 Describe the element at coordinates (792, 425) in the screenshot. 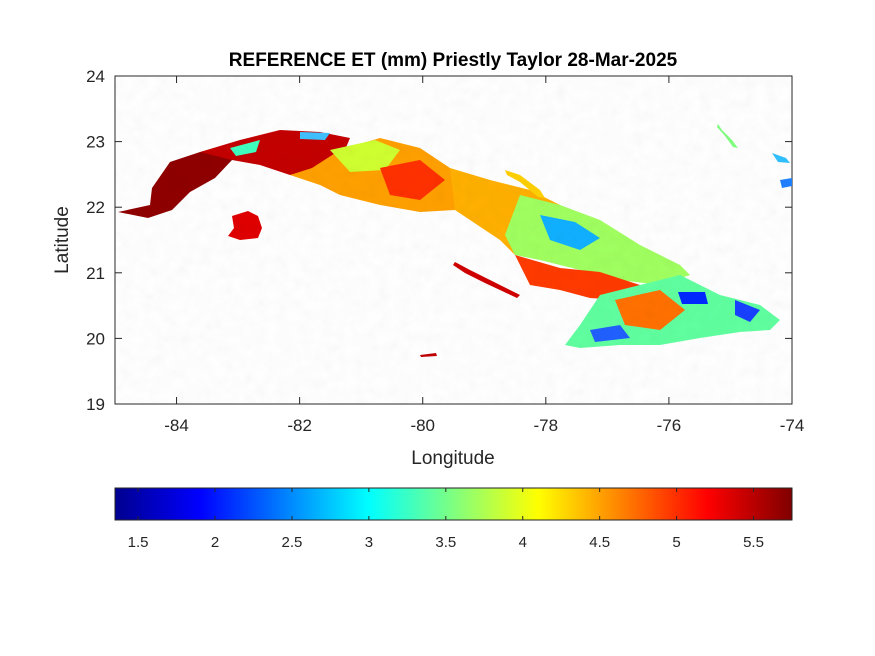

I see `x-tick-label: -74` at that location.